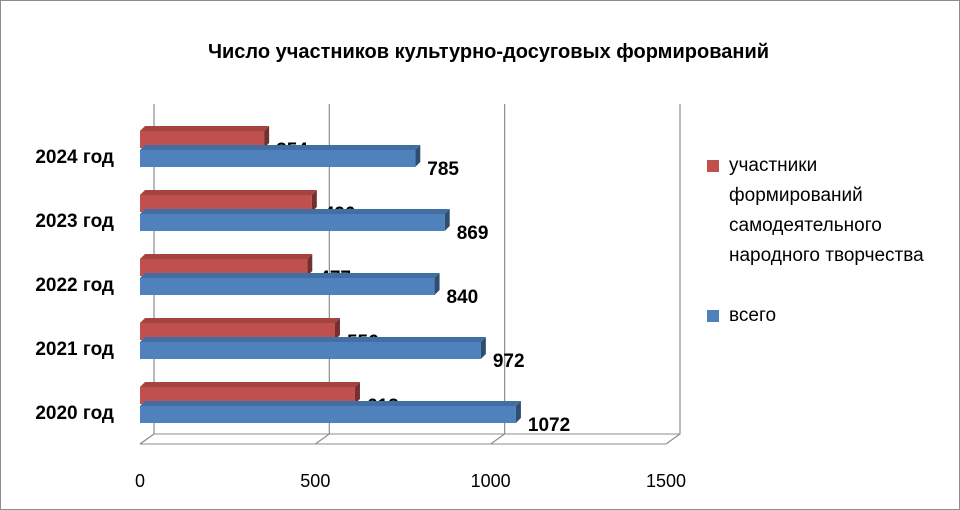 The height and width of the screenshot is (510, 960). Describe the element at coordinates (826, 255) in the screenshot. I see `legend-label-line: народного творчества` at that location.